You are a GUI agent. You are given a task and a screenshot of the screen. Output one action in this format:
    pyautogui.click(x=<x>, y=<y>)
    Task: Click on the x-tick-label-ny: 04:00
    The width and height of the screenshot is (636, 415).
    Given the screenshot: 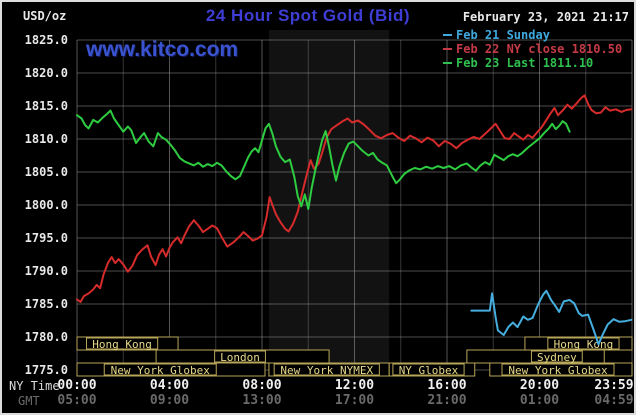 What is the action you would take?
    pyautogui.click(x=169, y=385)
    